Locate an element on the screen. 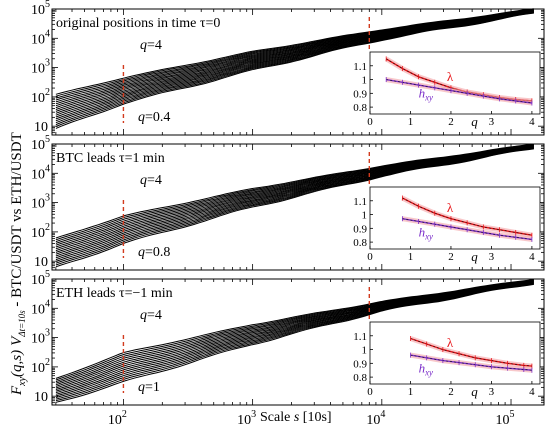  panel-annotation: original positions in time τ=0 is located at coordinates (138, 23).